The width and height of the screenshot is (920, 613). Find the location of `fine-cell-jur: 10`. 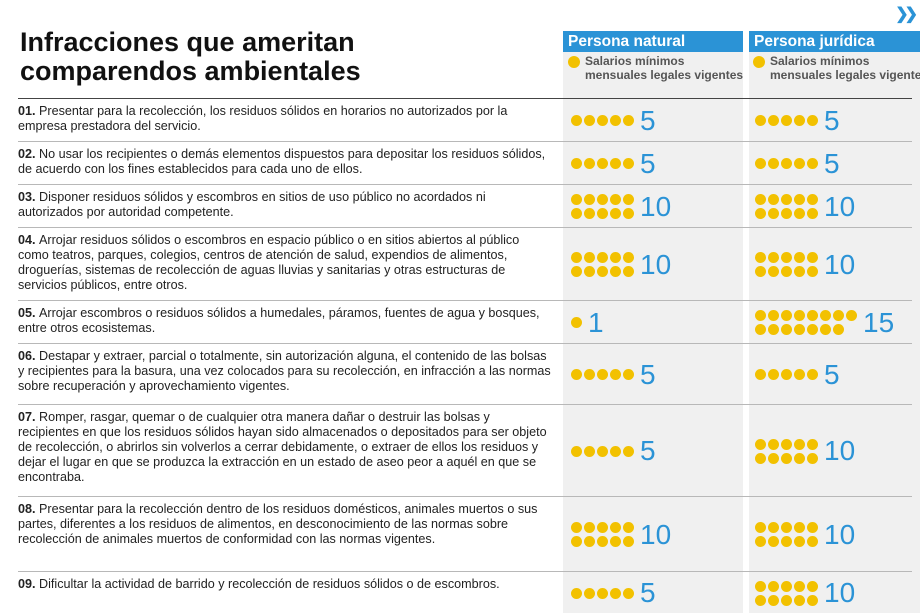

fine-cell-jur: 10 is located at coordinates (805, 451).